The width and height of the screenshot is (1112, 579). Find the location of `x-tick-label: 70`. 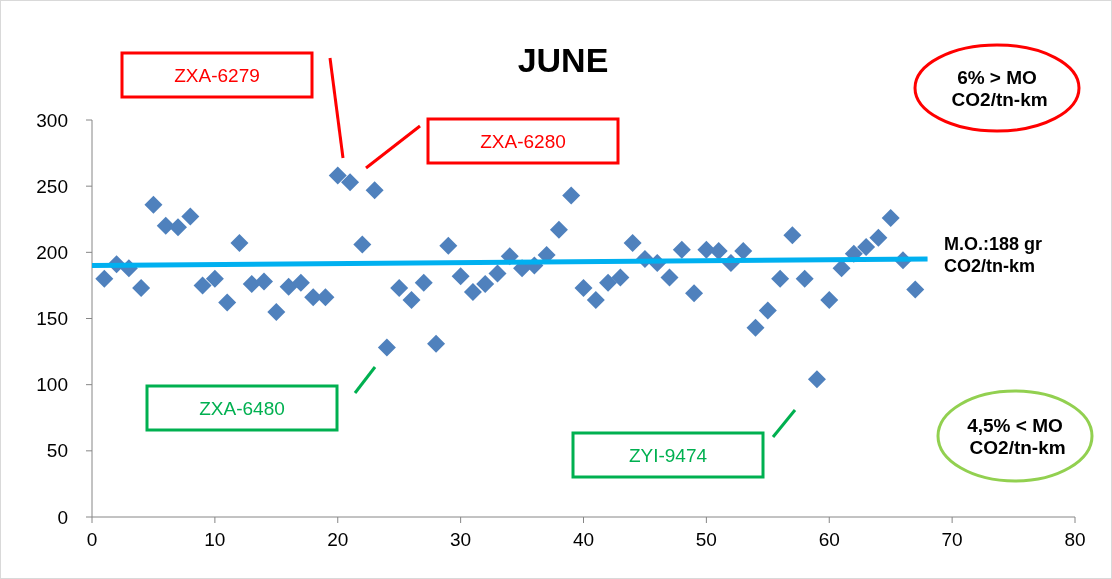

x-tick-label: 70 is located at coordinates (952, 539).